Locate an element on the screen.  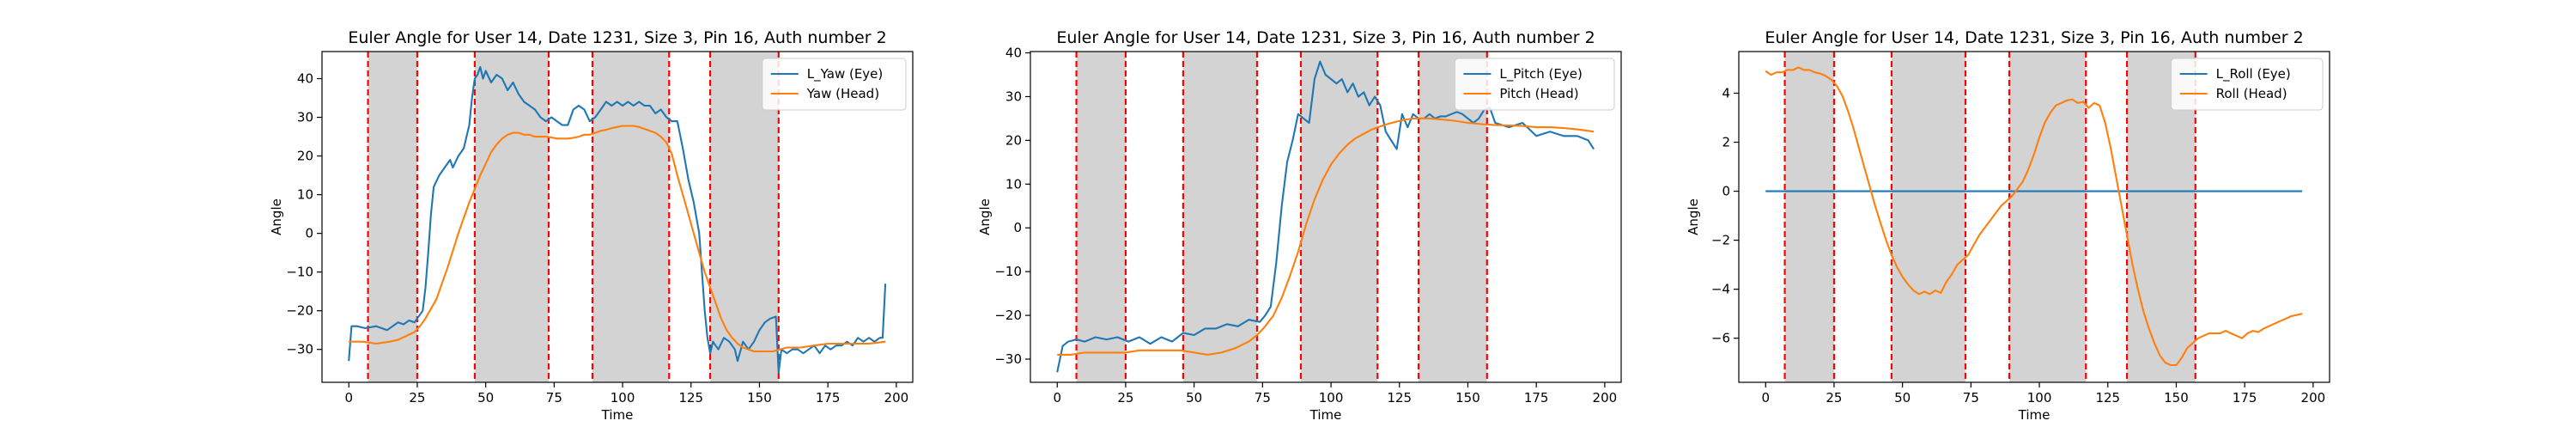
legend: L_Pitch (Eye) Pitch (Head) is located at coordinates (1535, 84).